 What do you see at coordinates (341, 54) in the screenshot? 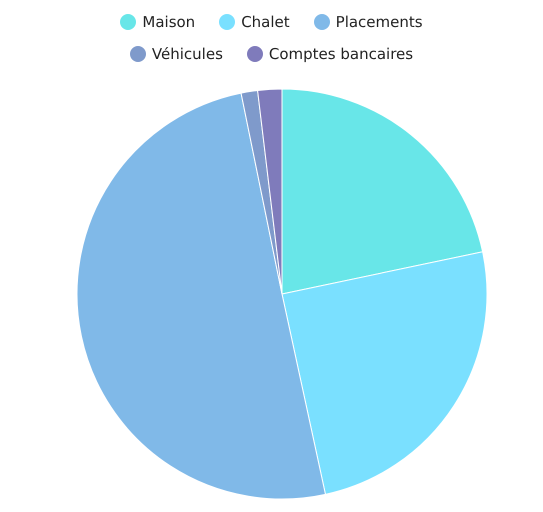
I see `legend-label: Comptes bancaires` at bounding box center [341, 54].